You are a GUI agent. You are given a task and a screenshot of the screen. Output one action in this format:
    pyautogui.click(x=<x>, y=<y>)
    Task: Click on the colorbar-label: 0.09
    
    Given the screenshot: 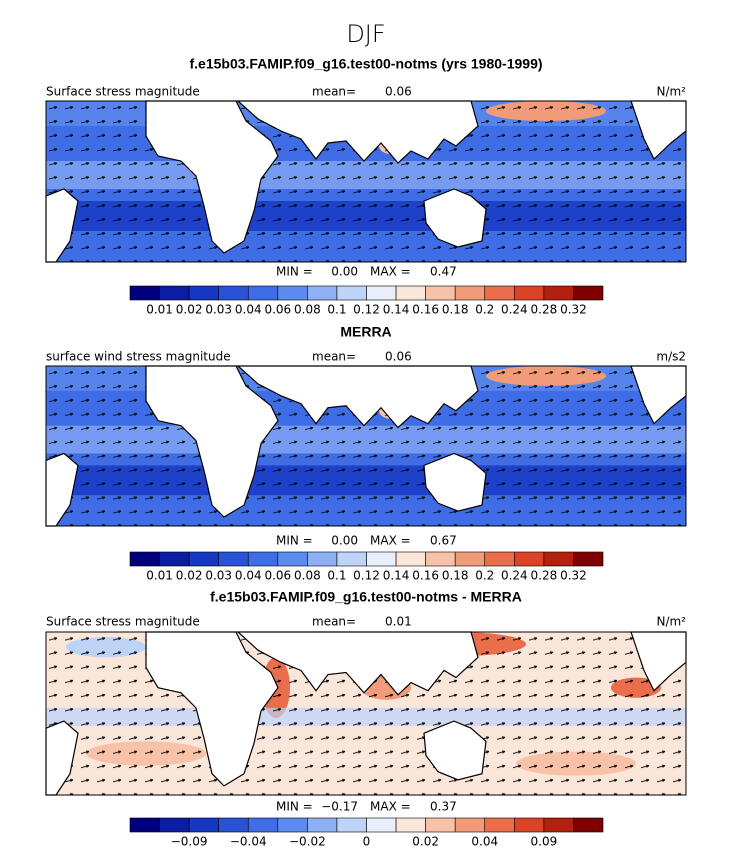 What is the action you would take?
    pyautogui.click(x=544, y=842)
    